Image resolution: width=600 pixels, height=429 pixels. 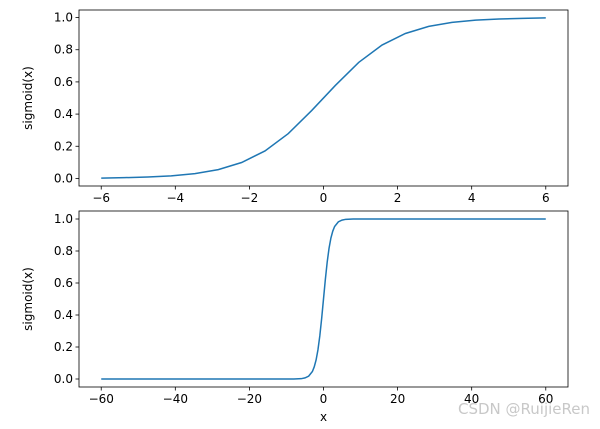 What do you see at coordinates (249, 399) in the screenshot?
I see `x-tick-label: −20` at bounding box center [249, 399].